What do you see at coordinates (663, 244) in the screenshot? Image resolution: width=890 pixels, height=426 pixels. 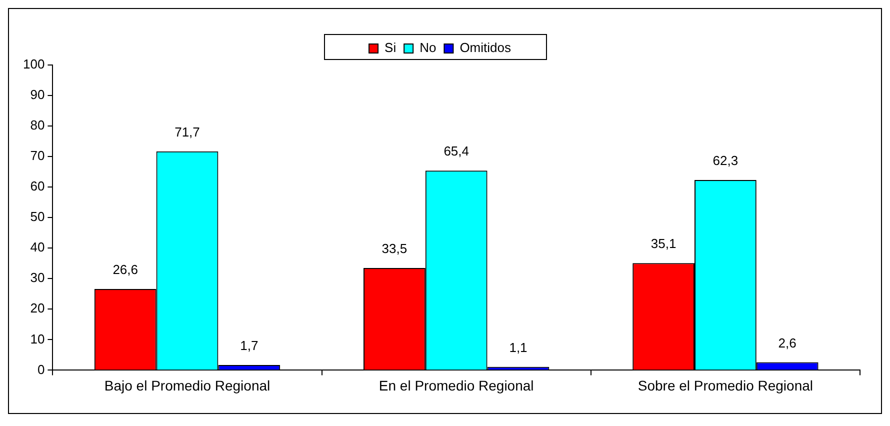 I see `data-label: 35,1` at bounding box center [663, 244].